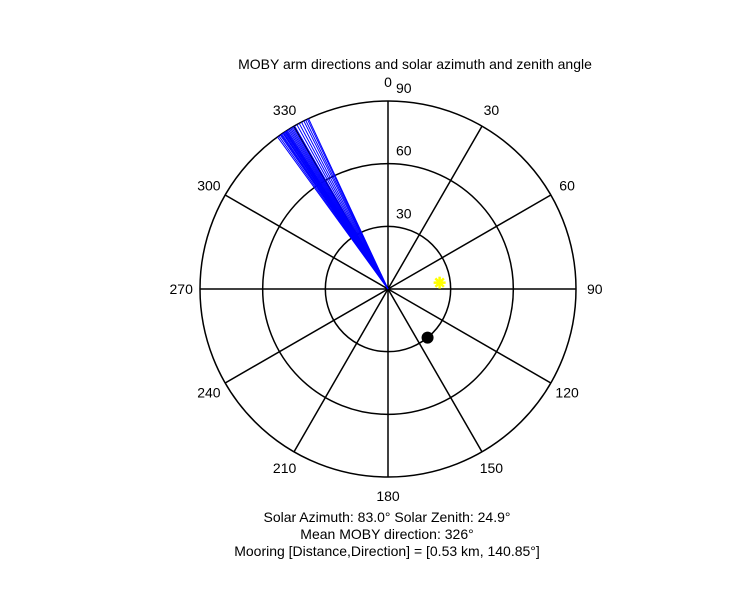 This screenshot has height=600, width=750. What do you see at coordinates (492, 468) in the screenshot?
I see `angle-label-150: 150` at bounding box center [492, 468].